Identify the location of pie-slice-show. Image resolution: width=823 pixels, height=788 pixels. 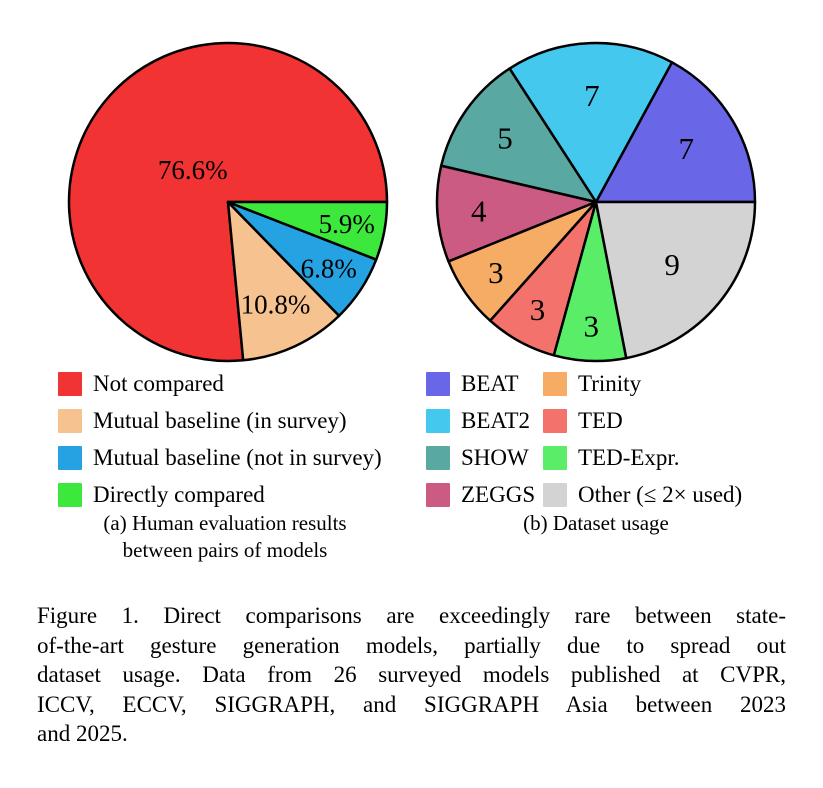
(518, 135).